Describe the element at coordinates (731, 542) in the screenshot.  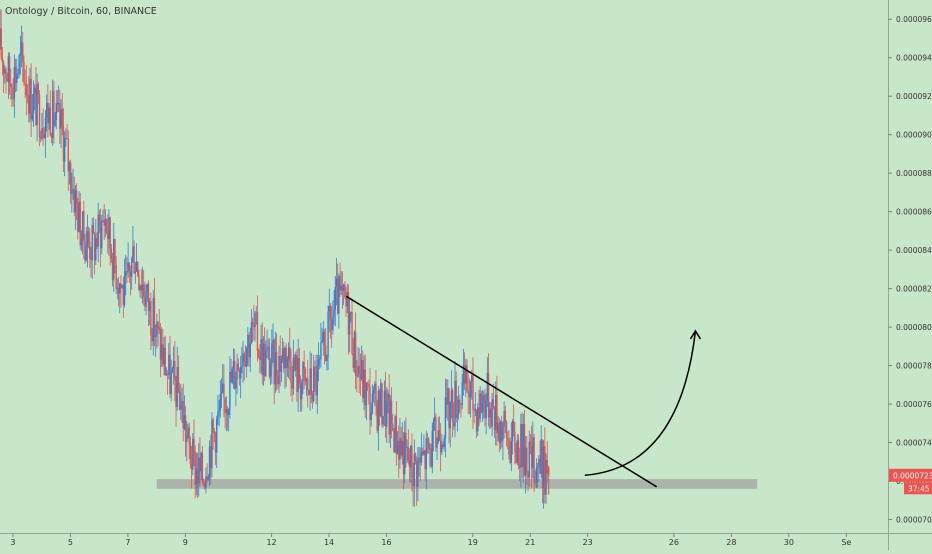
I see `time-tick-label: 28` at that location.